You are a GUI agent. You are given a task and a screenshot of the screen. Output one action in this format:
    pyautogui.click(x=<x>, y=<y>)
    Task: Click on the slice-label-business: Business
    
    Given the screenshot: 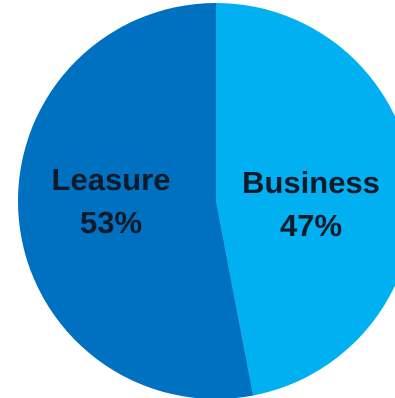 What is the action you would take?
    pyautogui.click(x=311, y=182)
    